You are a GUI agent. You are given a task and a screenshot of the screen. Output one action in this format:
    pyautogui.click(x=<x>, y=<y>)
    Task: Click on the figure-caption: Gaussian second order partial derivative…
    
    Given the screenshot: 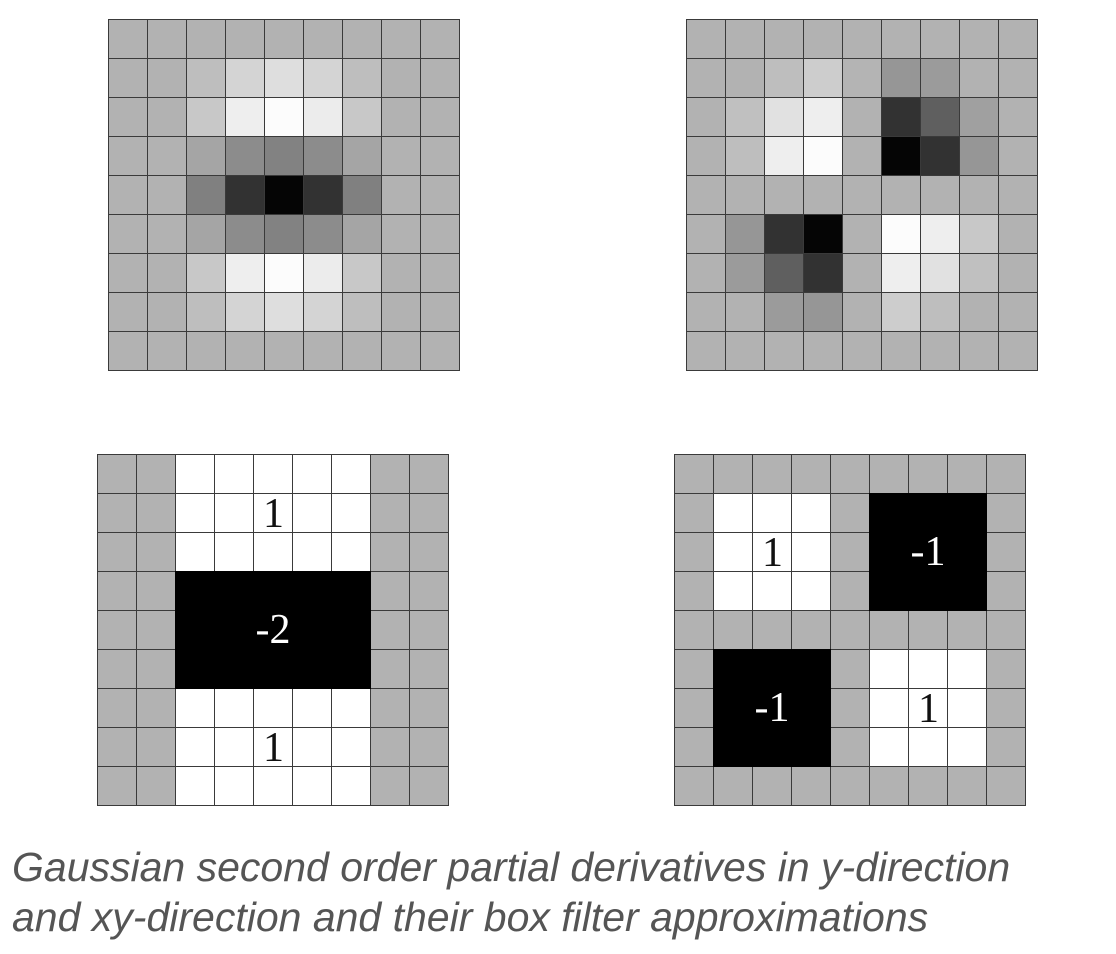 What is the action you would take?
    pyautogui.click(x=562, y=892)
    